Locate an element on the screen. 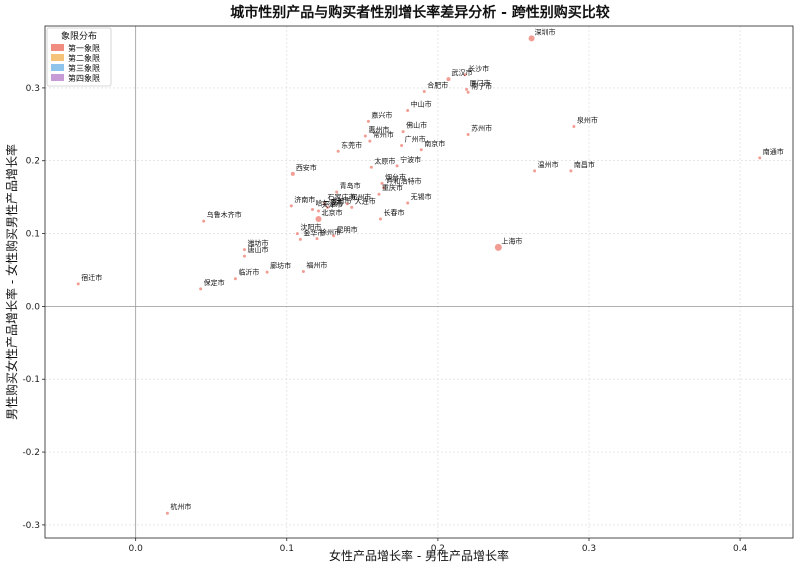 This screenshot has width=800, height=569. point-label: 南宁市 is located at coordinates (481, 85).